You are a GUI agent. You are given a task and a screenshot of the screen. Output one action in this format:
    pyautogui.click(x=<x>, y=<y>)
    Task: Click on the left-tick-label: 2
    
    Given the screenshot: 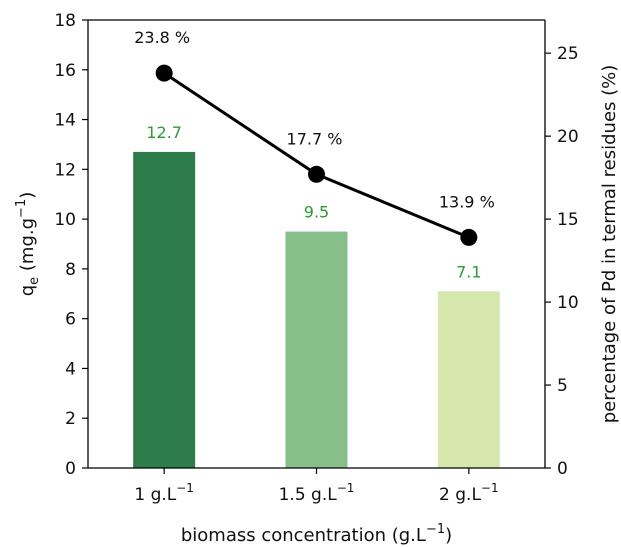 What is the action you would take?
    pyautogui.click(x=70, y=419)
    